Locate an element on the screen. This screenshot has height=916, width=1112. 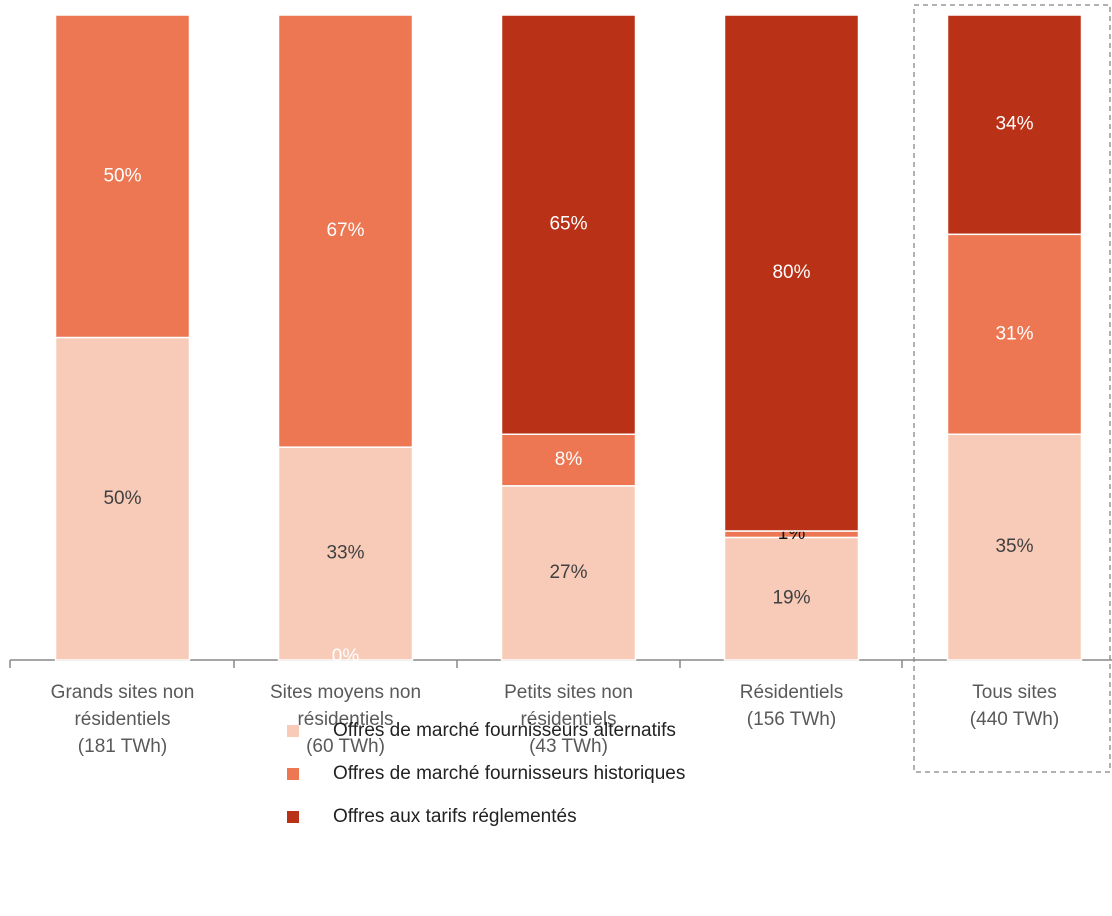
x-tick-label: (156 TWh) is located at coordinates (791, 719).